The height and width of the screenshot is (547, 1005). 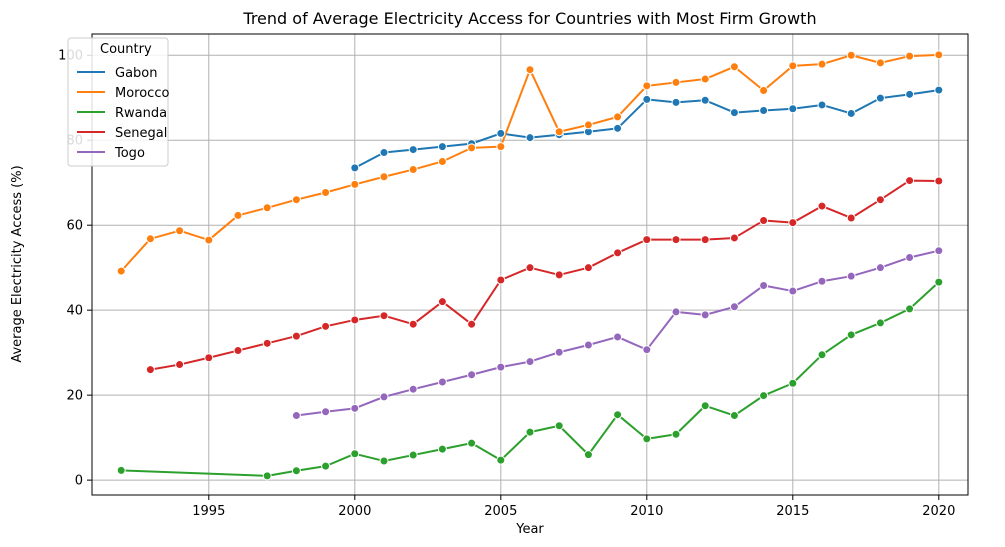 What do you see at coordinates (500, 511) in the screenshot?
I see `x-tick-label: 2005` at bounding box center [500, 511].